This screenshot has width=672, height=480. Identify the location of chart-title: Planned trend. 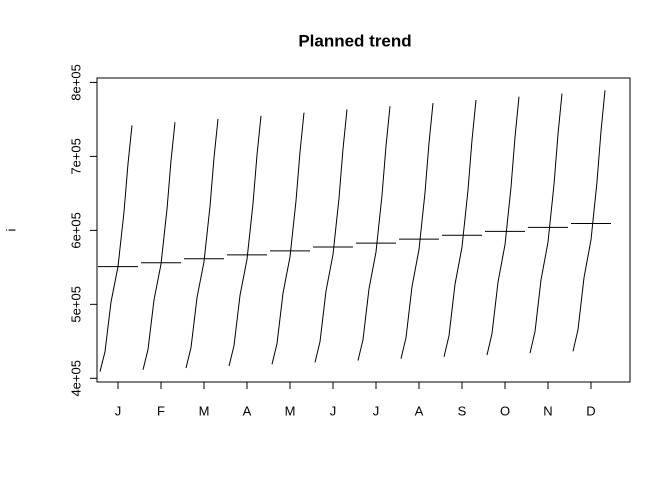
(354, 40).